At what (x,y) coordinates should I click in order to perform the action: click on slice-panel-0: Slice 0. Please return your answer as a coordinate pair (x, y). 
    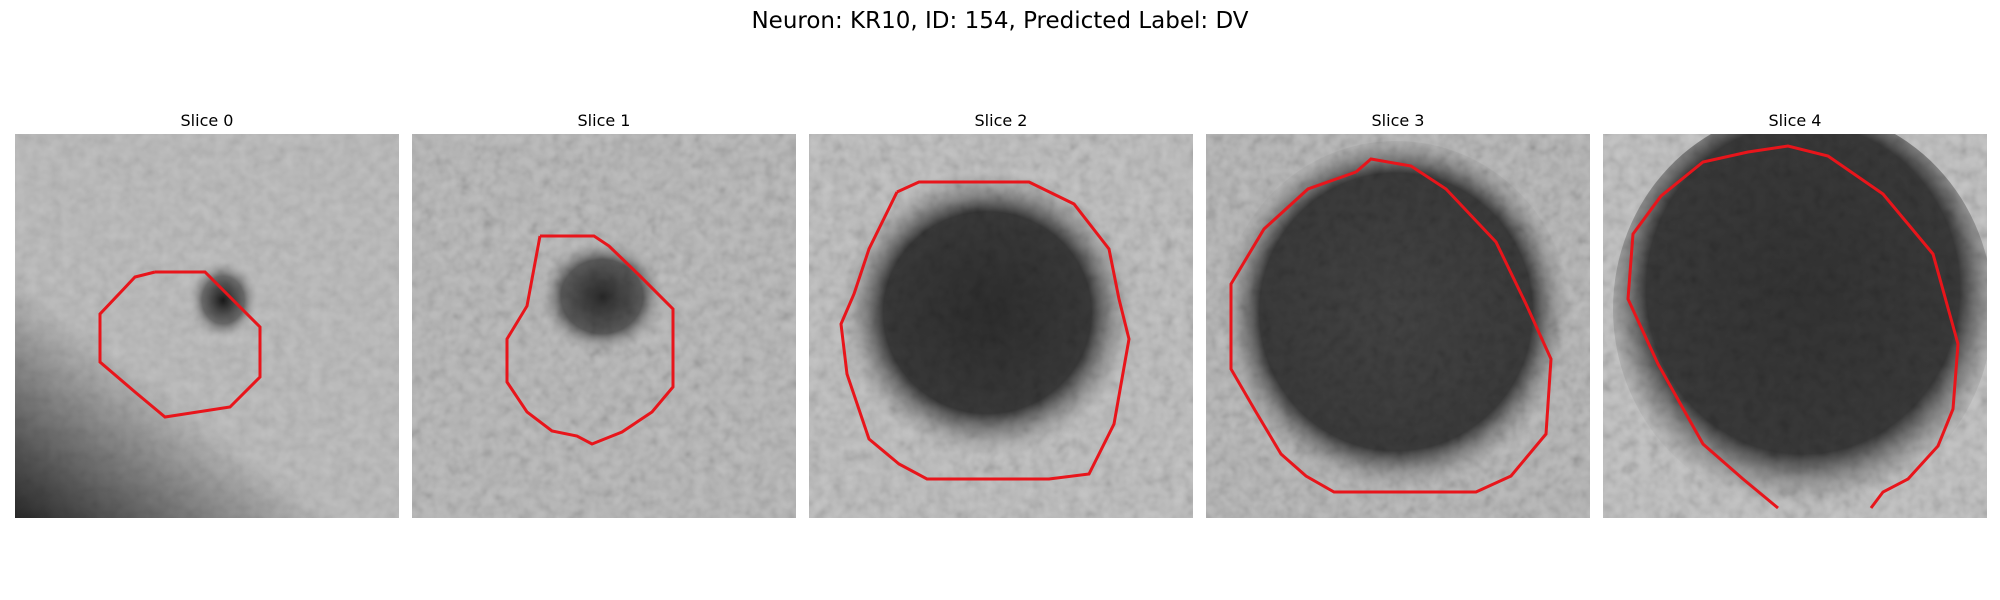
    Looking at the image, I should click on (207, 314).